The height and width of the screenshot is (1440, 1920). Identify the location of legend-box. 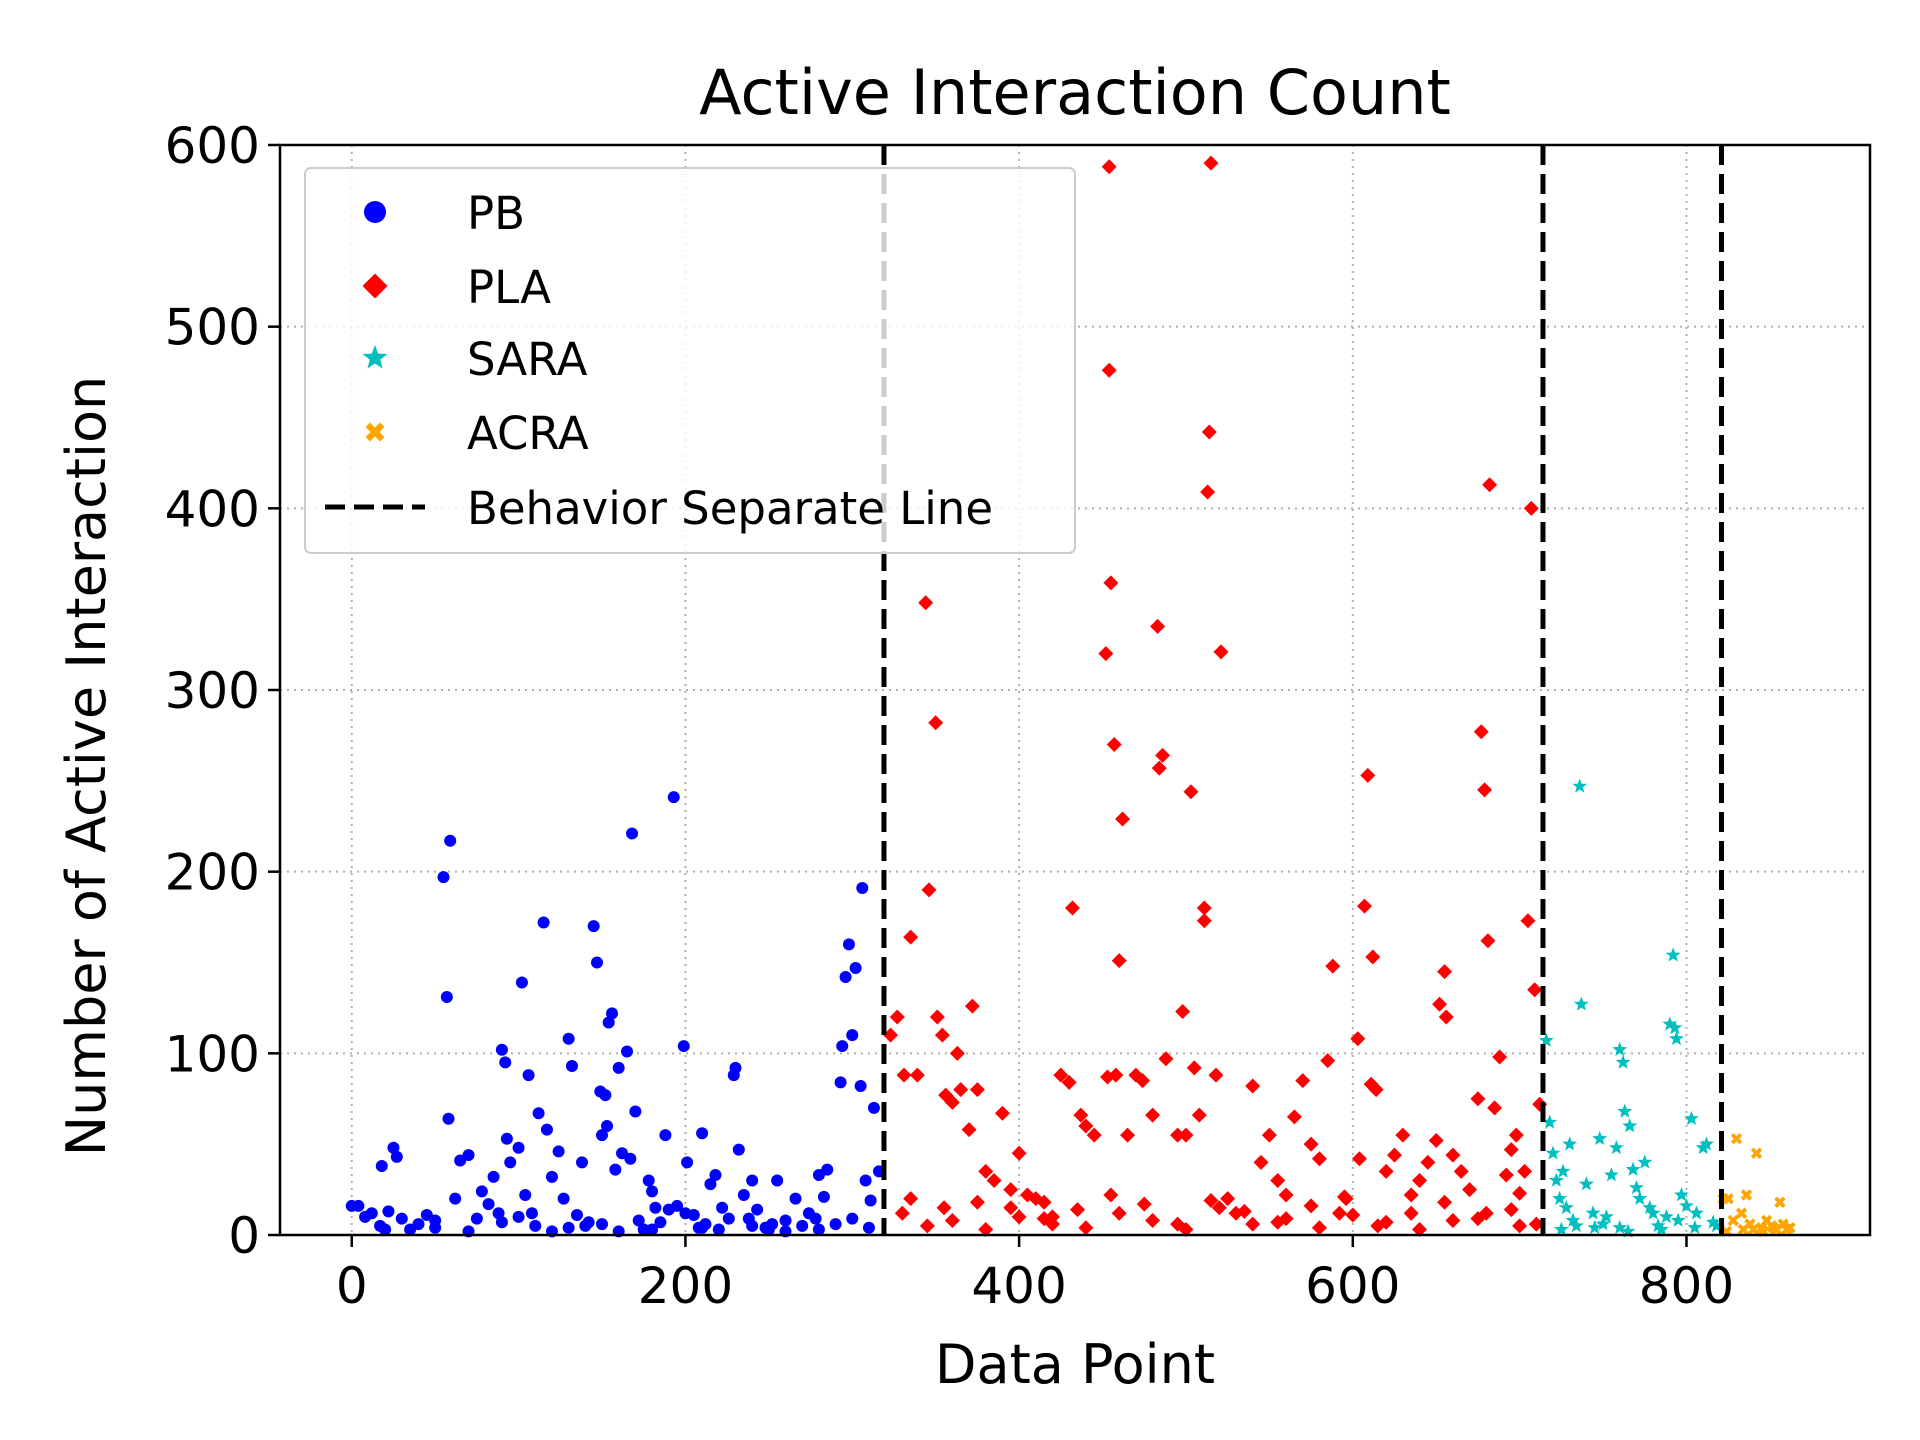
(690, 360).